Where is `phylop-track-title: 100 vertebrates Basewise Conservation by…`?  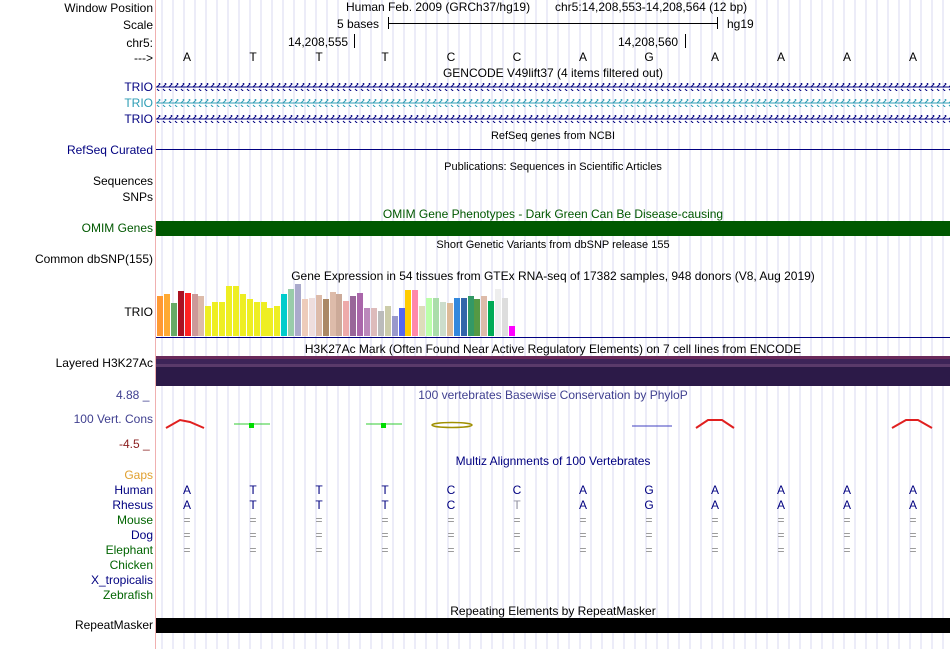 phylop-track-title: 100 vertebrates Basewise Conservation by… is located at coordinates (553, 395).